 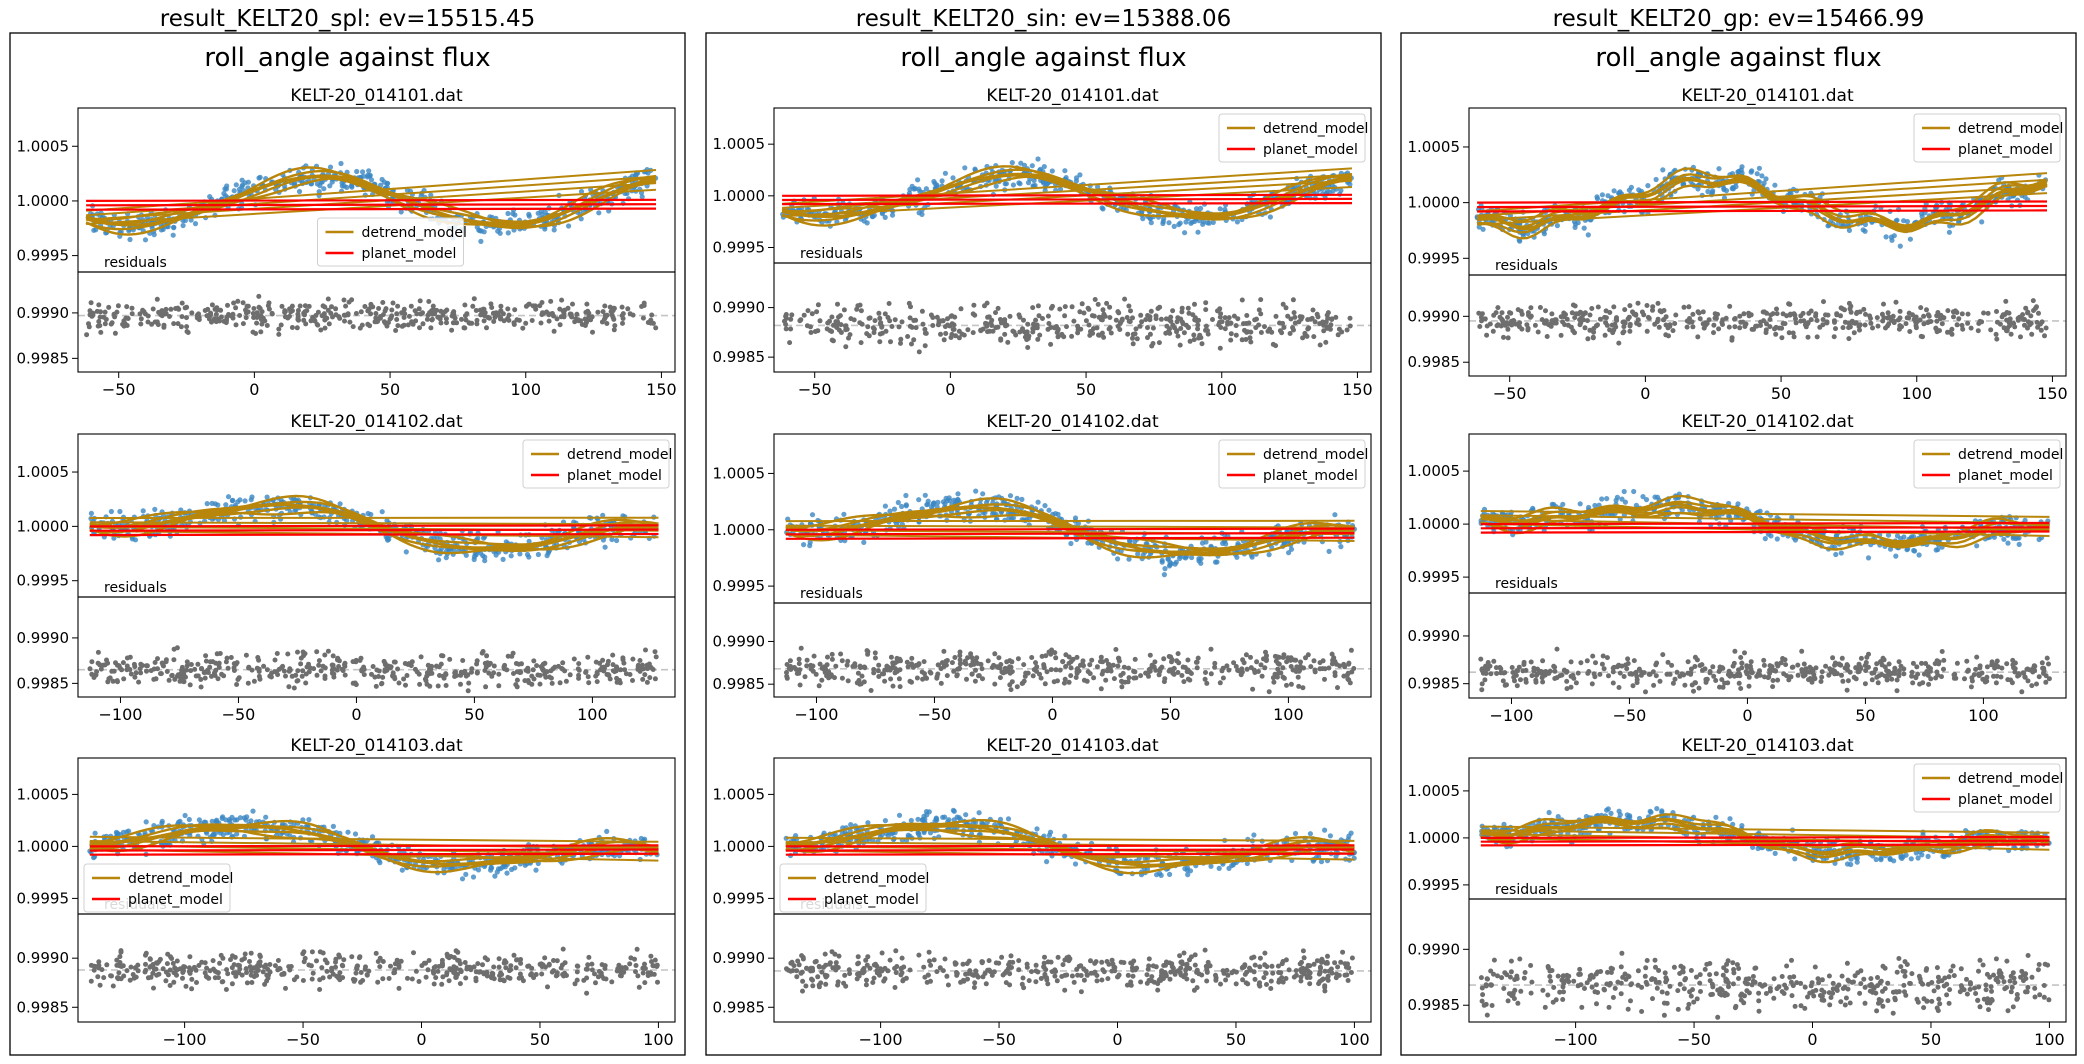 I want to click on detrend-model-line, so click(x=374, y=845).